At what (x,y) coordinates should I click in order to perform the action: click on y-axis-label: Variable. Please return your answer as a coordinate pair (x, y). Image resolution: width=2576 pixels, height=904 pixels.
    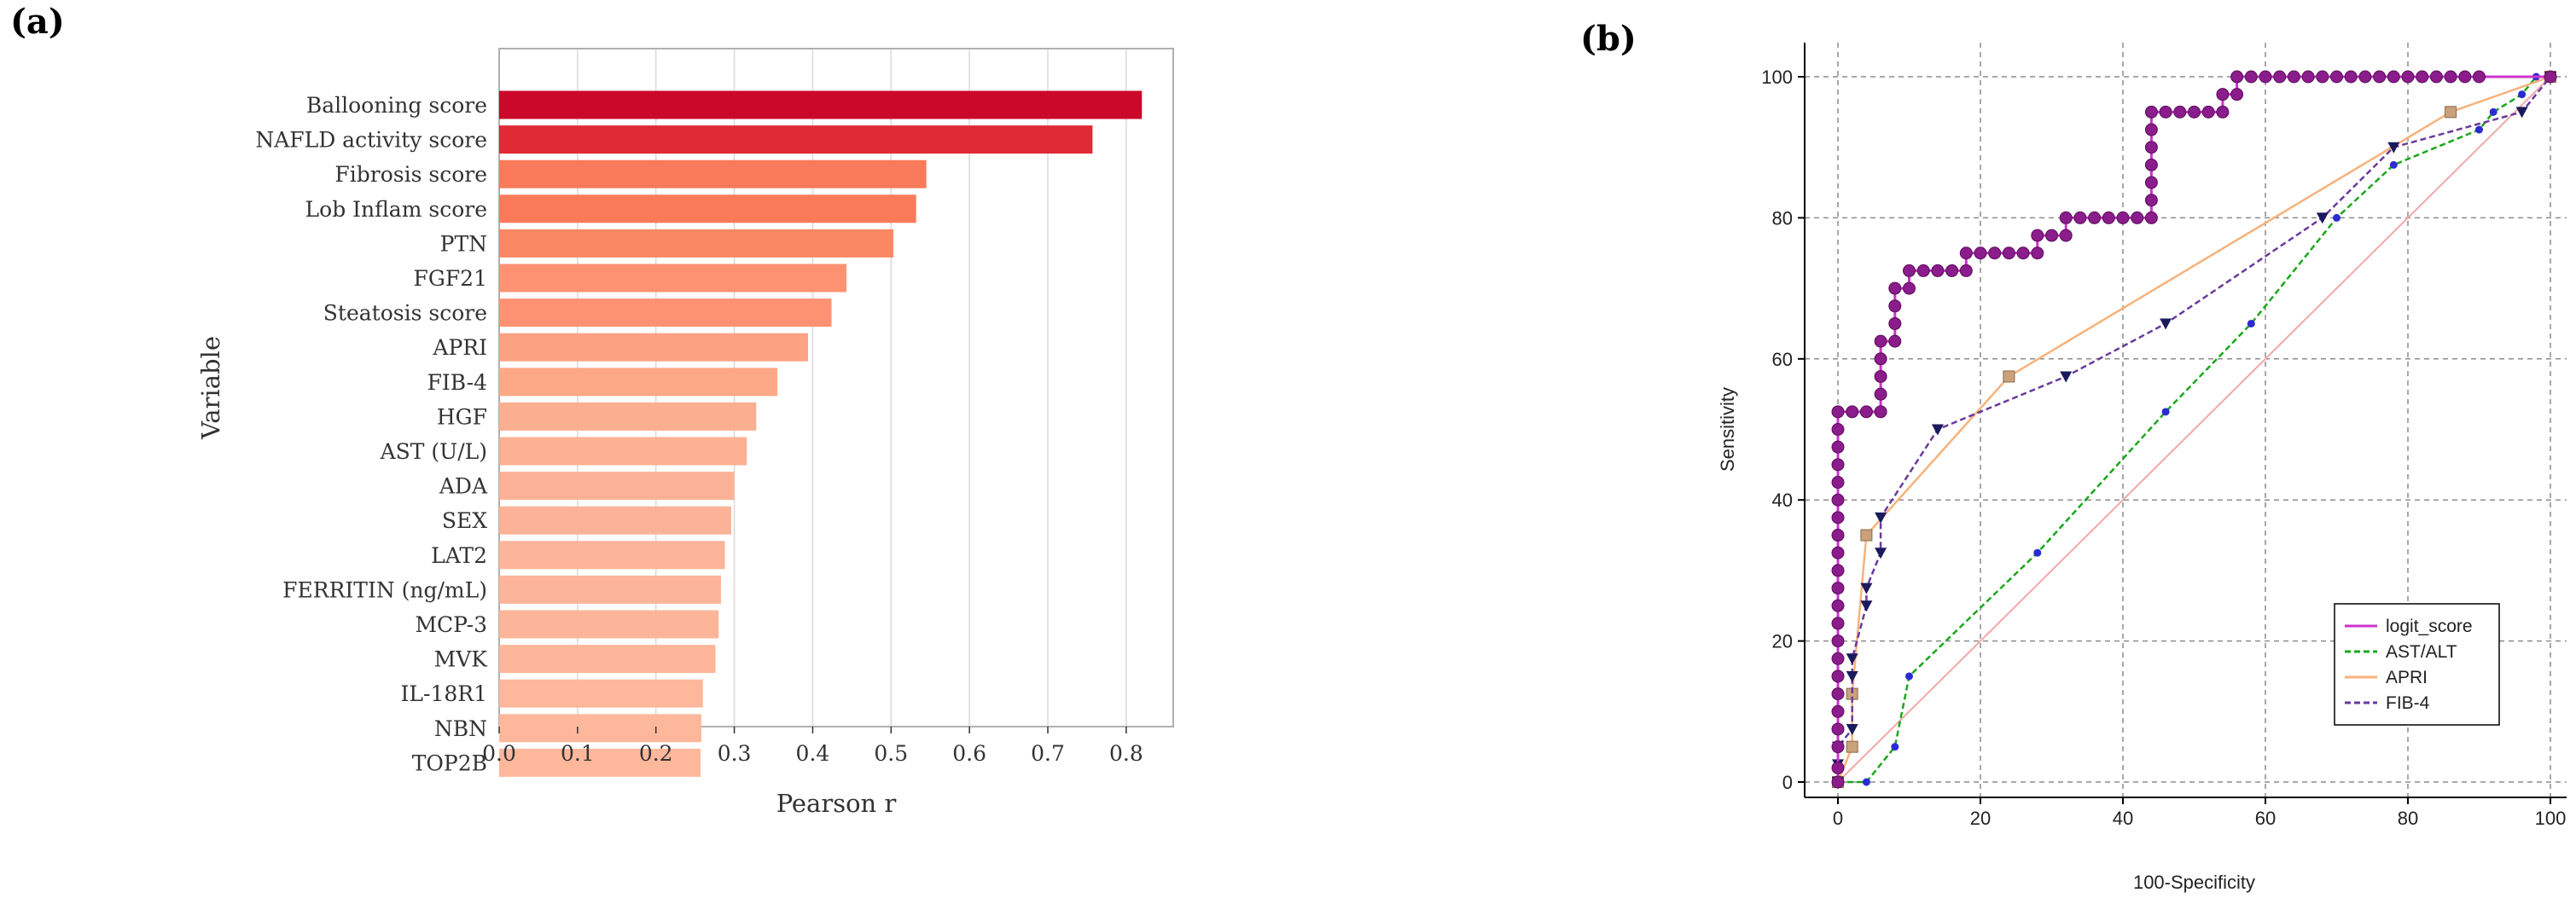
    Looking at the image, I should click on (210, 388).